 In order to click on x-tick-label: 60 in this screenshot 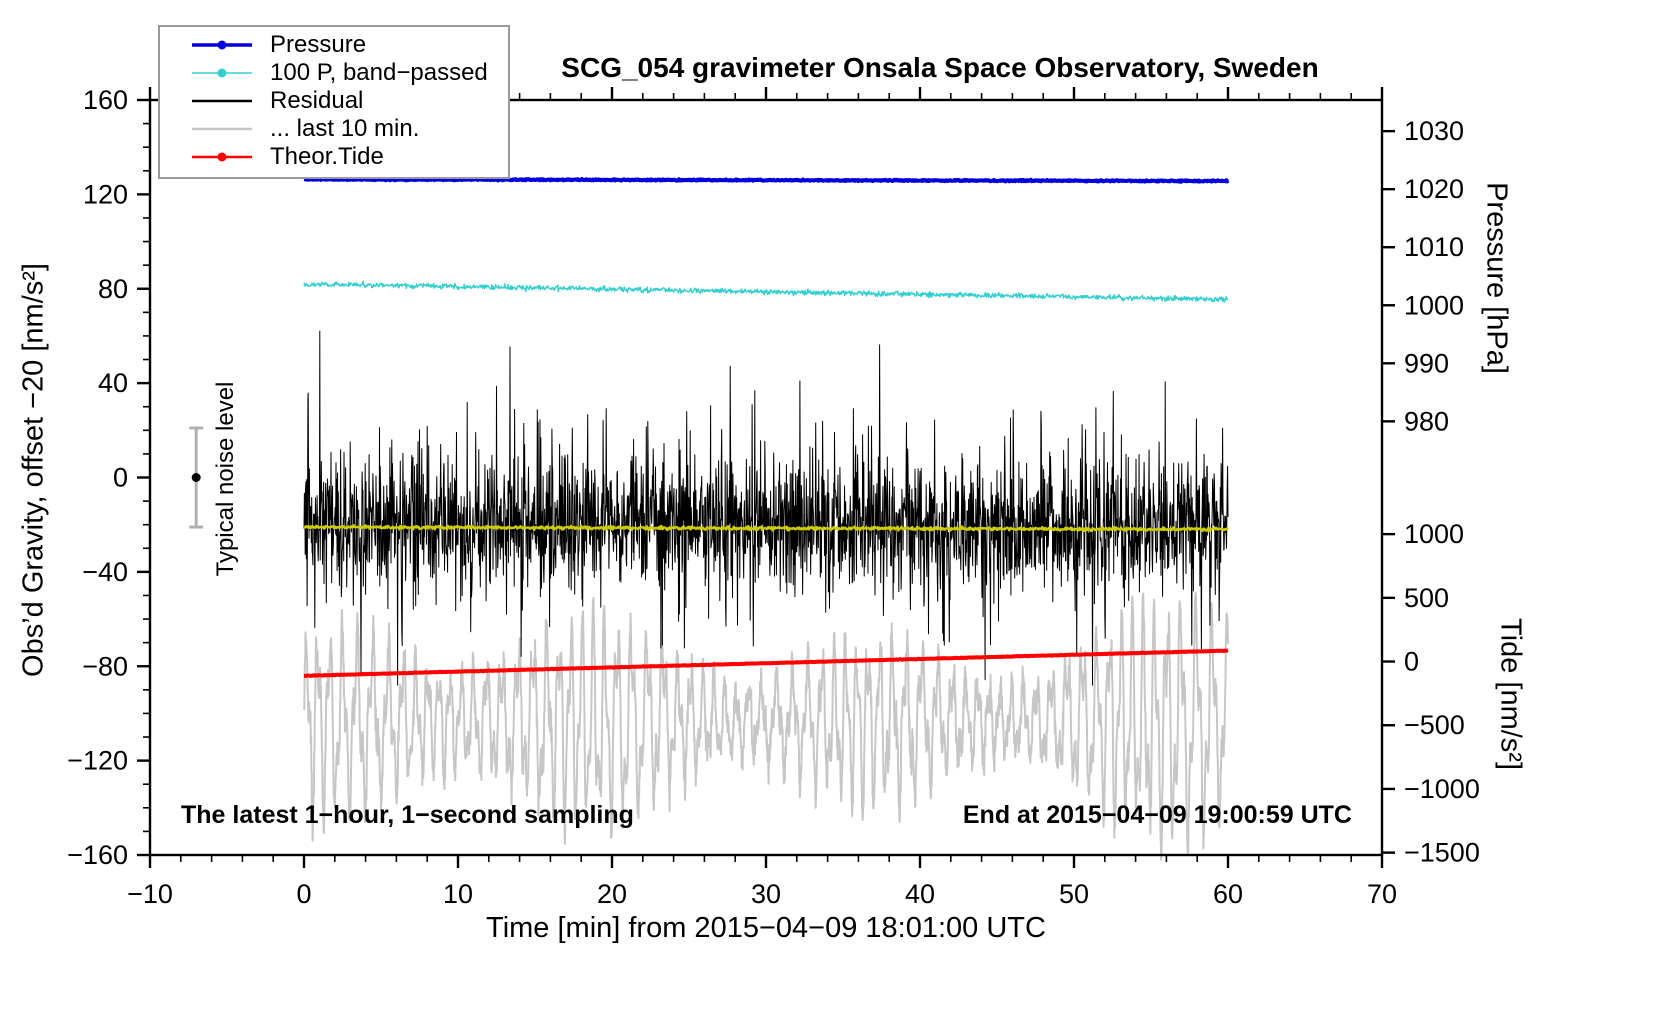, I will do `click(1228, 894)`.